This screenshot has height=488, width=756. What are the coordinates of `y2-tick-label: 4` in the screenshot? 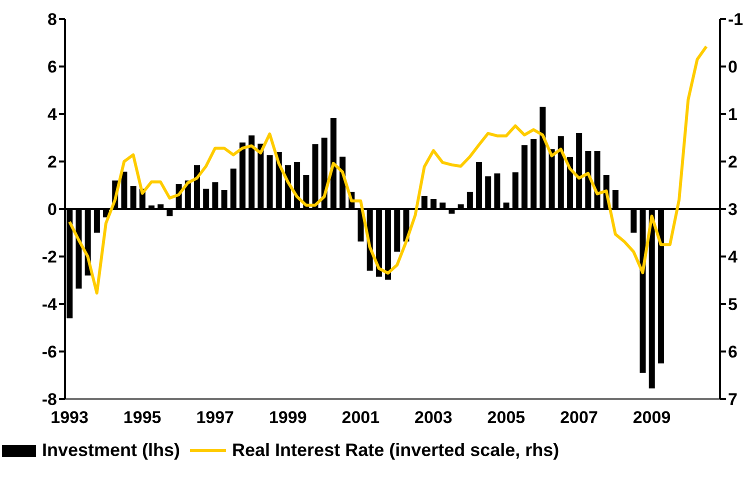 It's located at (733, 257).